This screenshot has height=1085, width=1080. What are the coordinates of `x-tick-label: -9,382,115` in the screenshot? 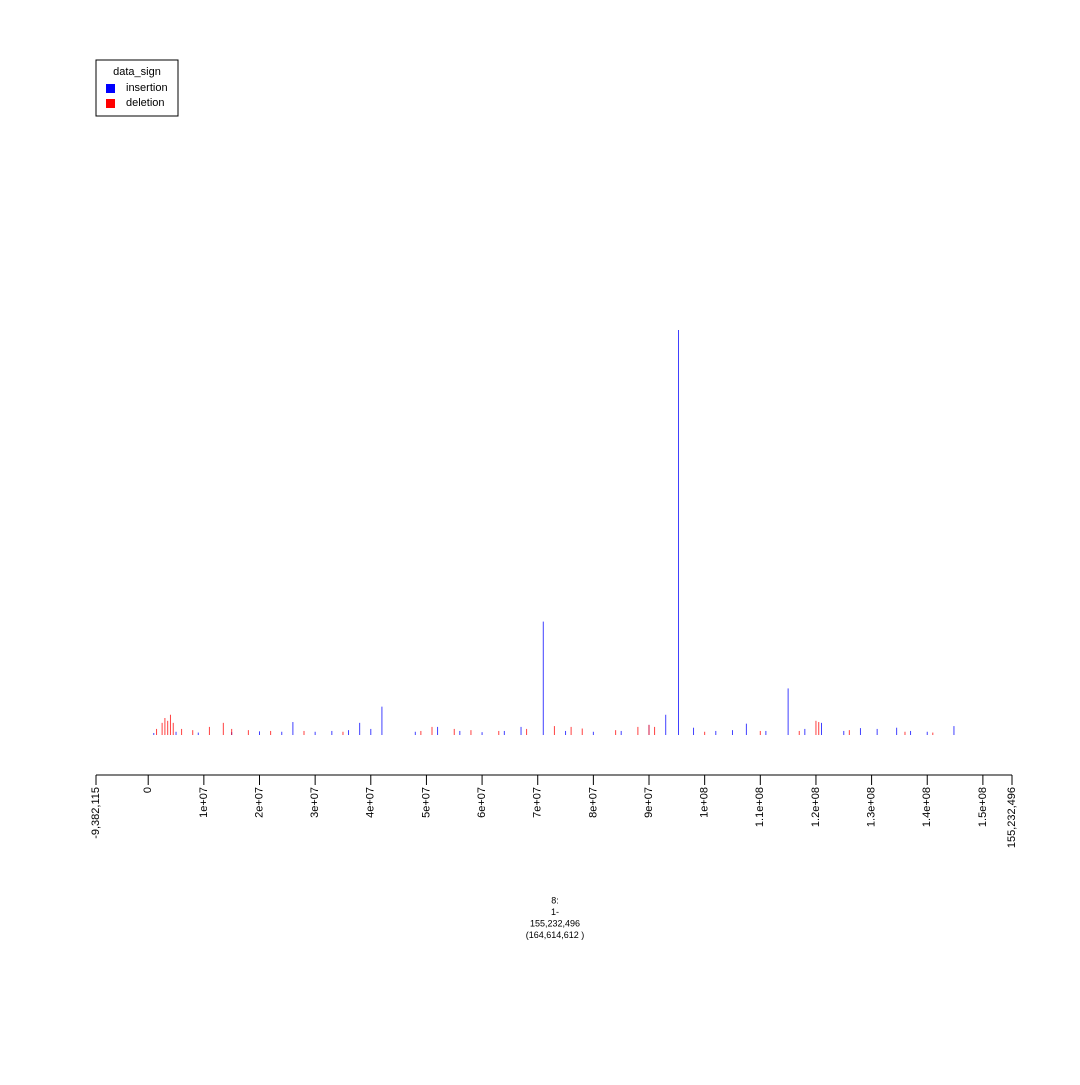 It's located at (96, 813).